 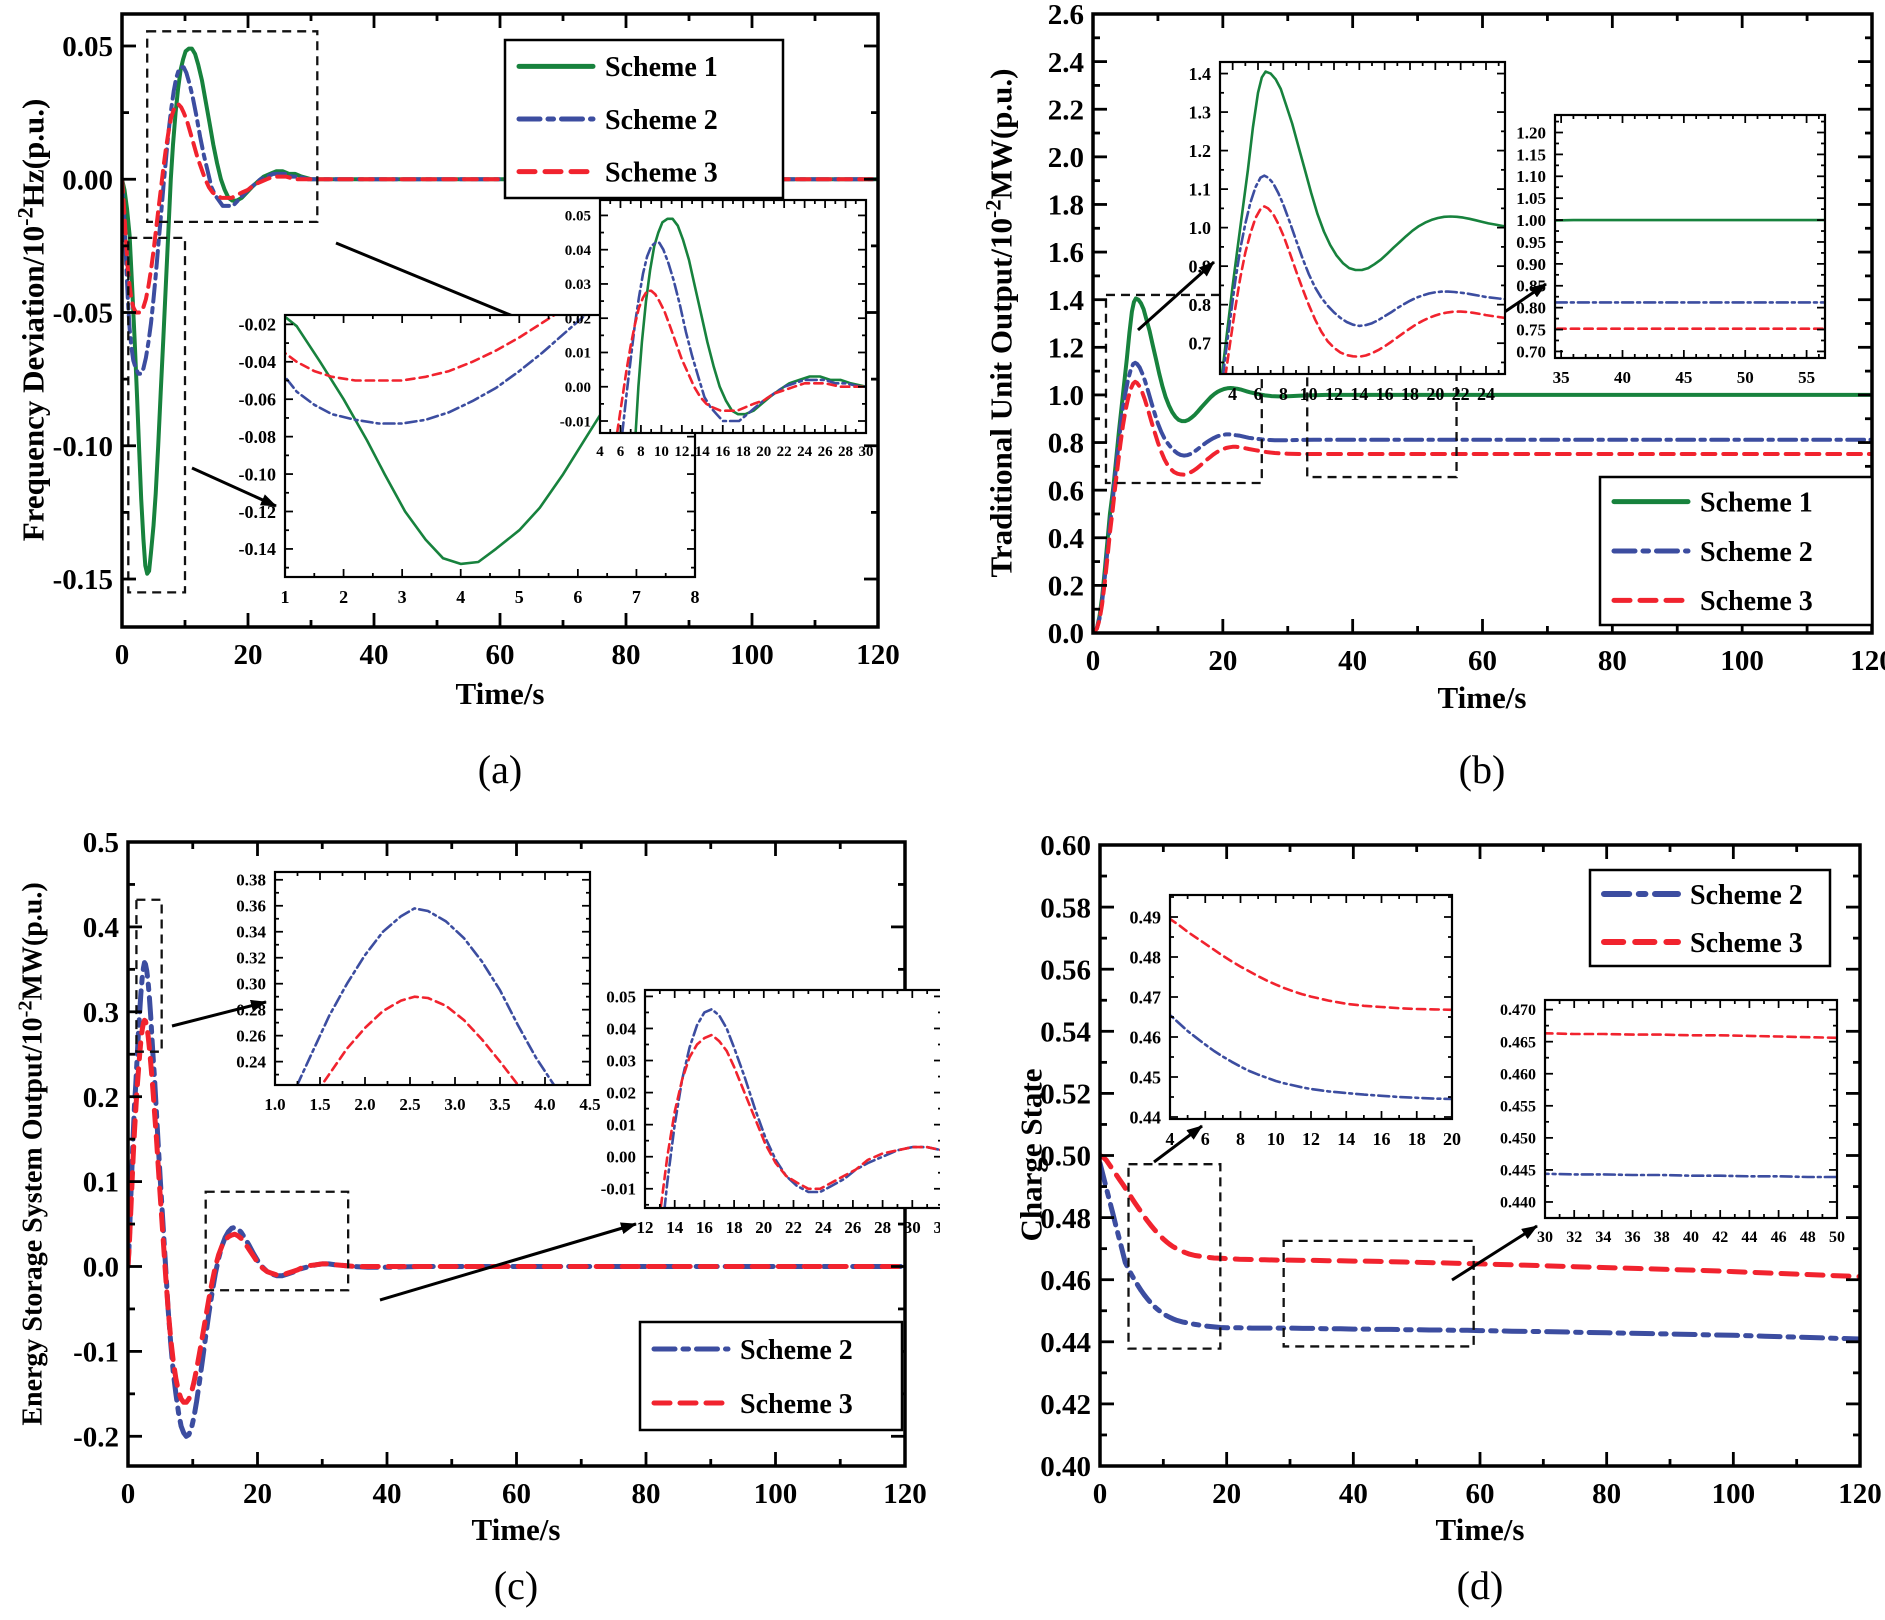 What do you see at coordinates (258, 325) in the screenshot?
I see `y-tick-label: -0.02` at bounding box center [258, 325].